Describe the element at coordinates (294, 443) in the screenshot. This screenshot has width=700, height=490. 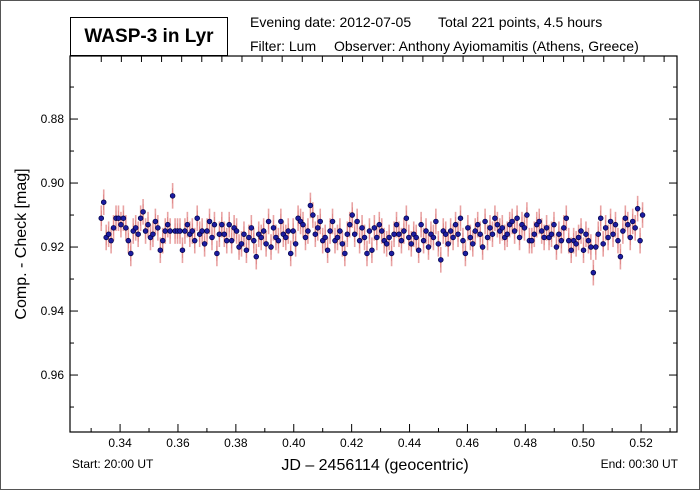
I see `x-tick-label: 0.40` at that location.